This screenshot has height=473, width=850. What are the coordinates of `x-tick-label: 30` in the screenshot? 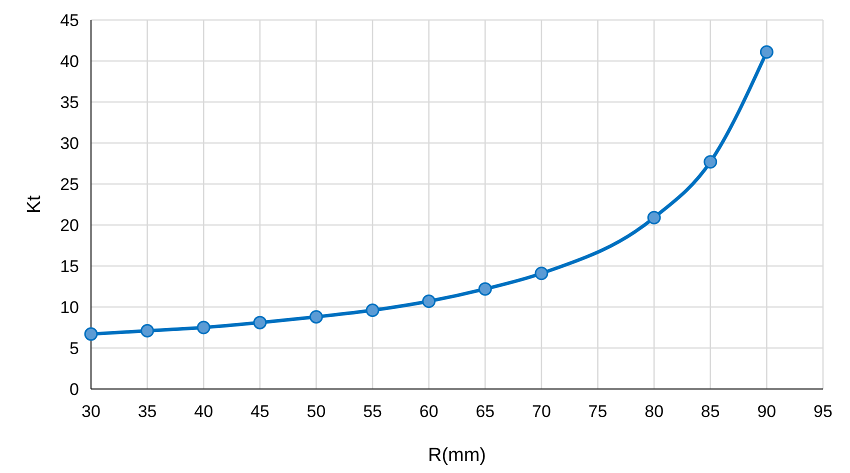 It's located at (91, 411).